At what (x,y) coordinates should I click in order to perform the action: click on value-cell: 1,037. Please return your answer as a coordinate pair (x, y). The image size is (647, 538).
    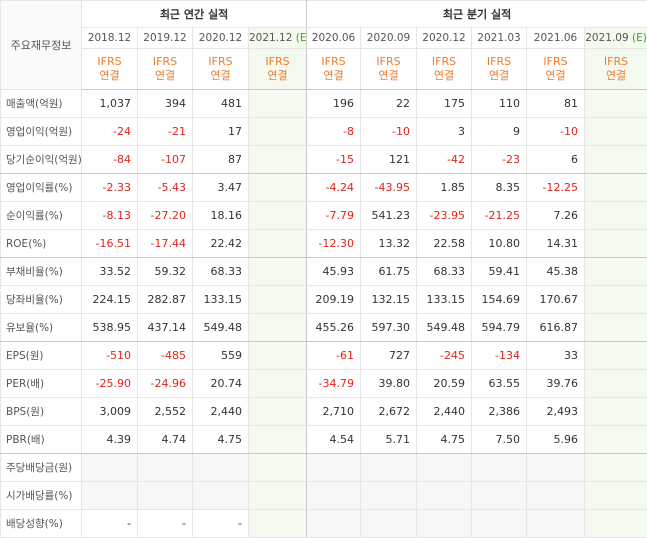
    Looking at the image, I should click on (110, 104).